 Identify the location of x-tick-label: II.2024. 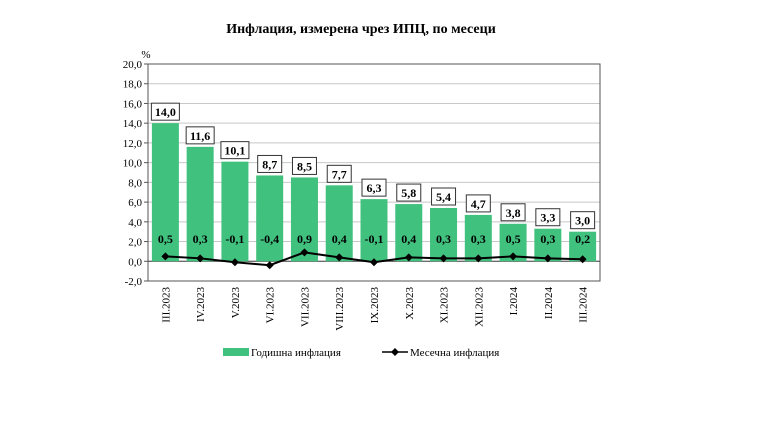
(549, 303).